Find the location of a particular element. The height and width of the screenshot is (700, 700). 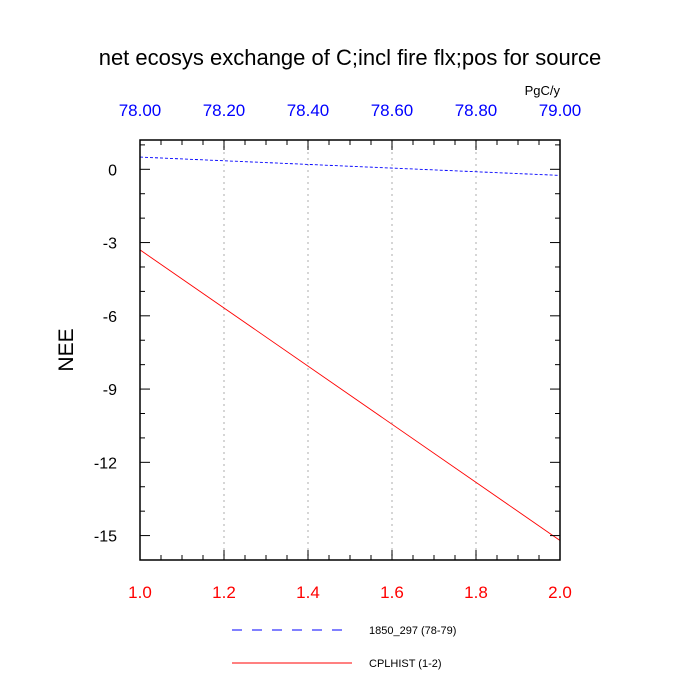

x-top-tick-label: 78.40 is located at coordinates (308, 110).